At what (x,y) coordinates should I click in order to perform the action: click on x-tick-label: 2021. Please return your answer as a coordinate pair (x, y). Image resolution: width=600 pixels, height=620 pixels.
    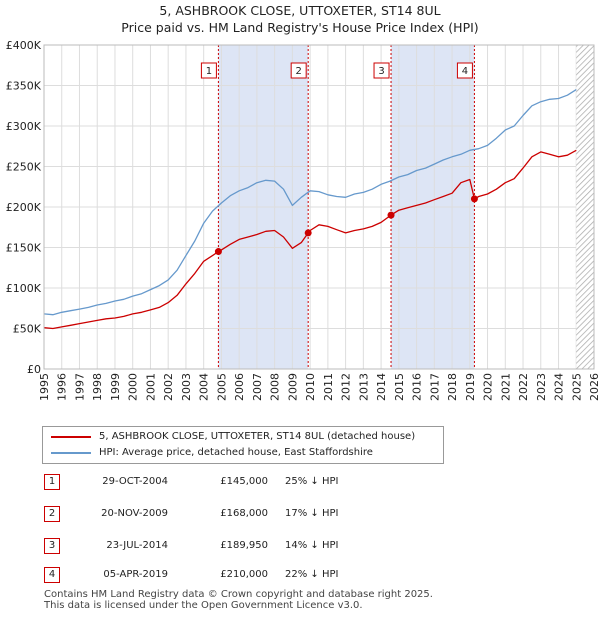
    Looking at the image, I should click on (505, 387).